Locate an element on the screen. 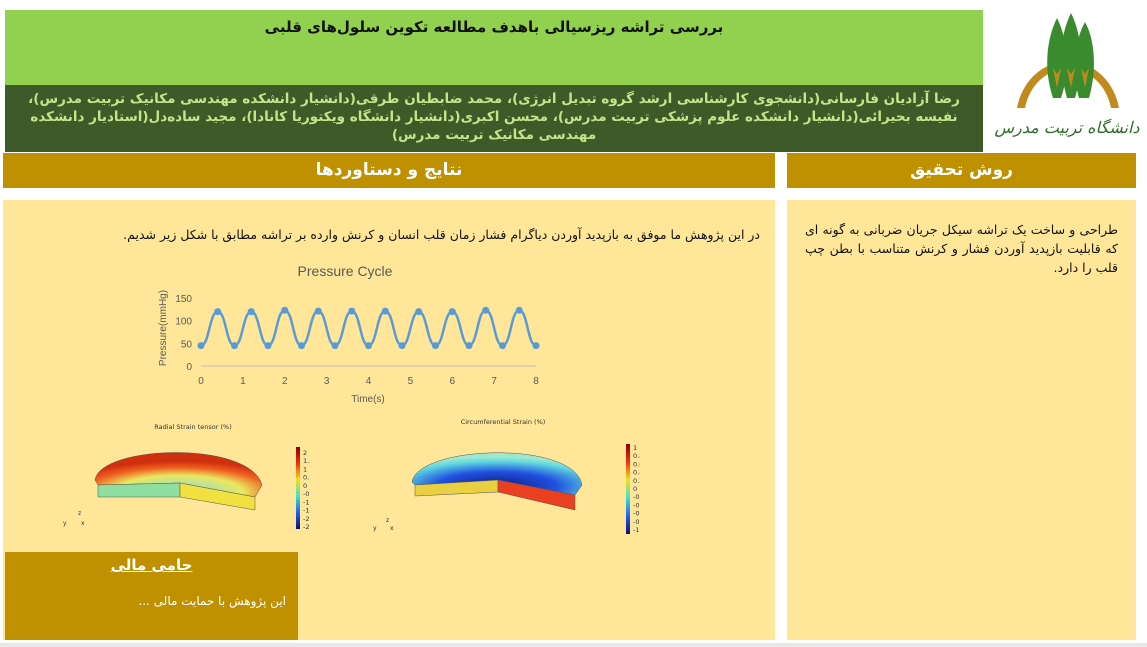  method-header: روش تحقیق is located at coordinates (961, 171).